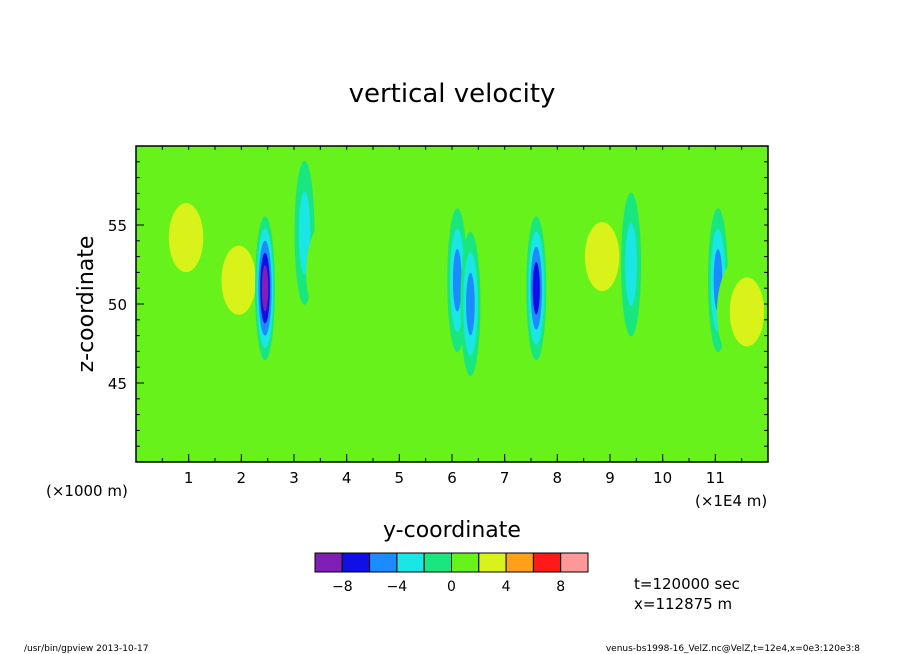 Image resolution: width=904 pixels, height=654 pixels. What do you see at coordinates (560, 587) in the screenshot?
I see `colorbar-tick-label: 8` at bounding box center [560, 587].